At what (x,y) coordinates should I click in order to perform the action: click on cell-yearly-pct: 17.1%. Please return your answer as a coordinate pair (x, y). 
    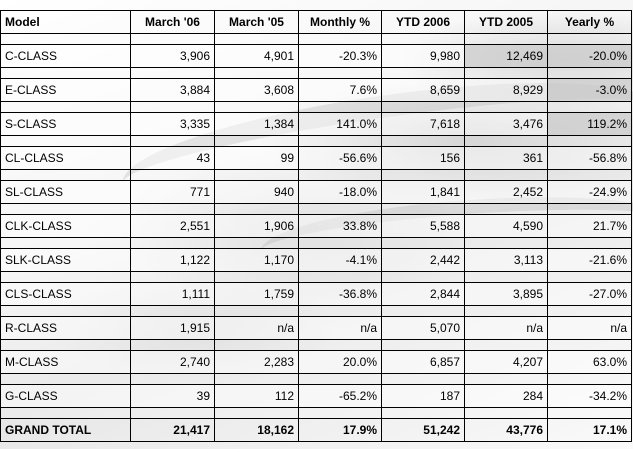
    Looking at the image, I should click on (589, 430).